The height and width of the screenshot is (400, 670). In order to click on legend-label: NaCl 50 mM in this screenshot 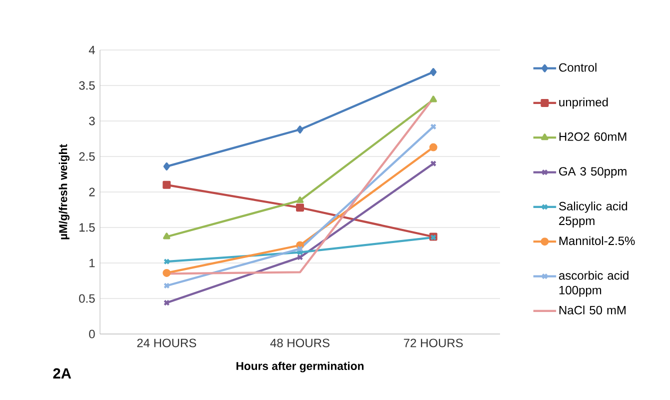, I will do `click(592, 310)`.